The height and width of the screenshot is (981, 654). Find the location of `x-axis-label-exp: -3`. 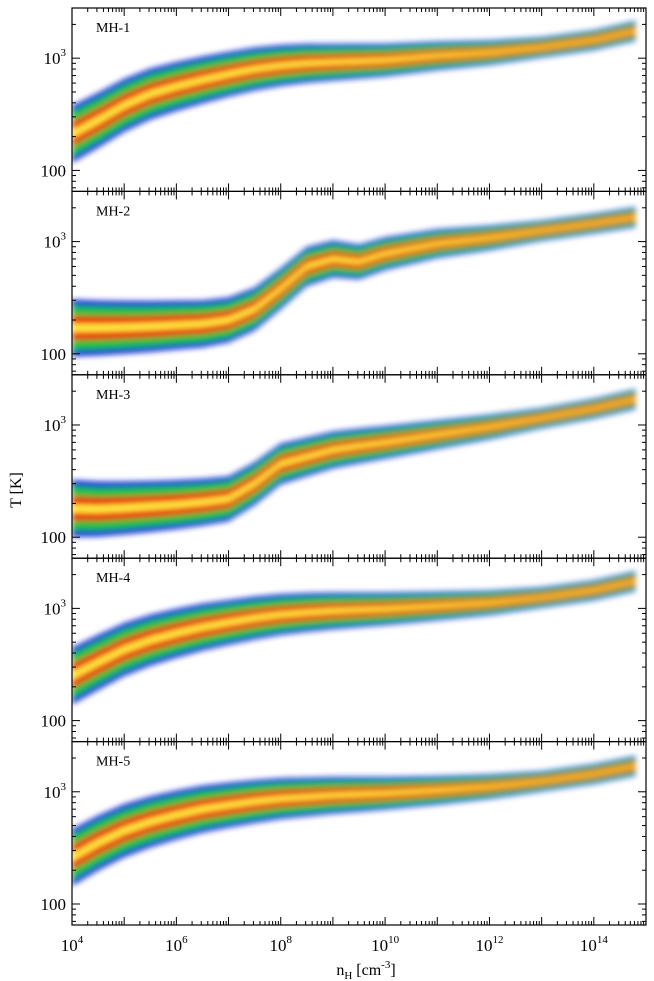

x-axis-label-exp: -3 is located at coordinates (386, 965).